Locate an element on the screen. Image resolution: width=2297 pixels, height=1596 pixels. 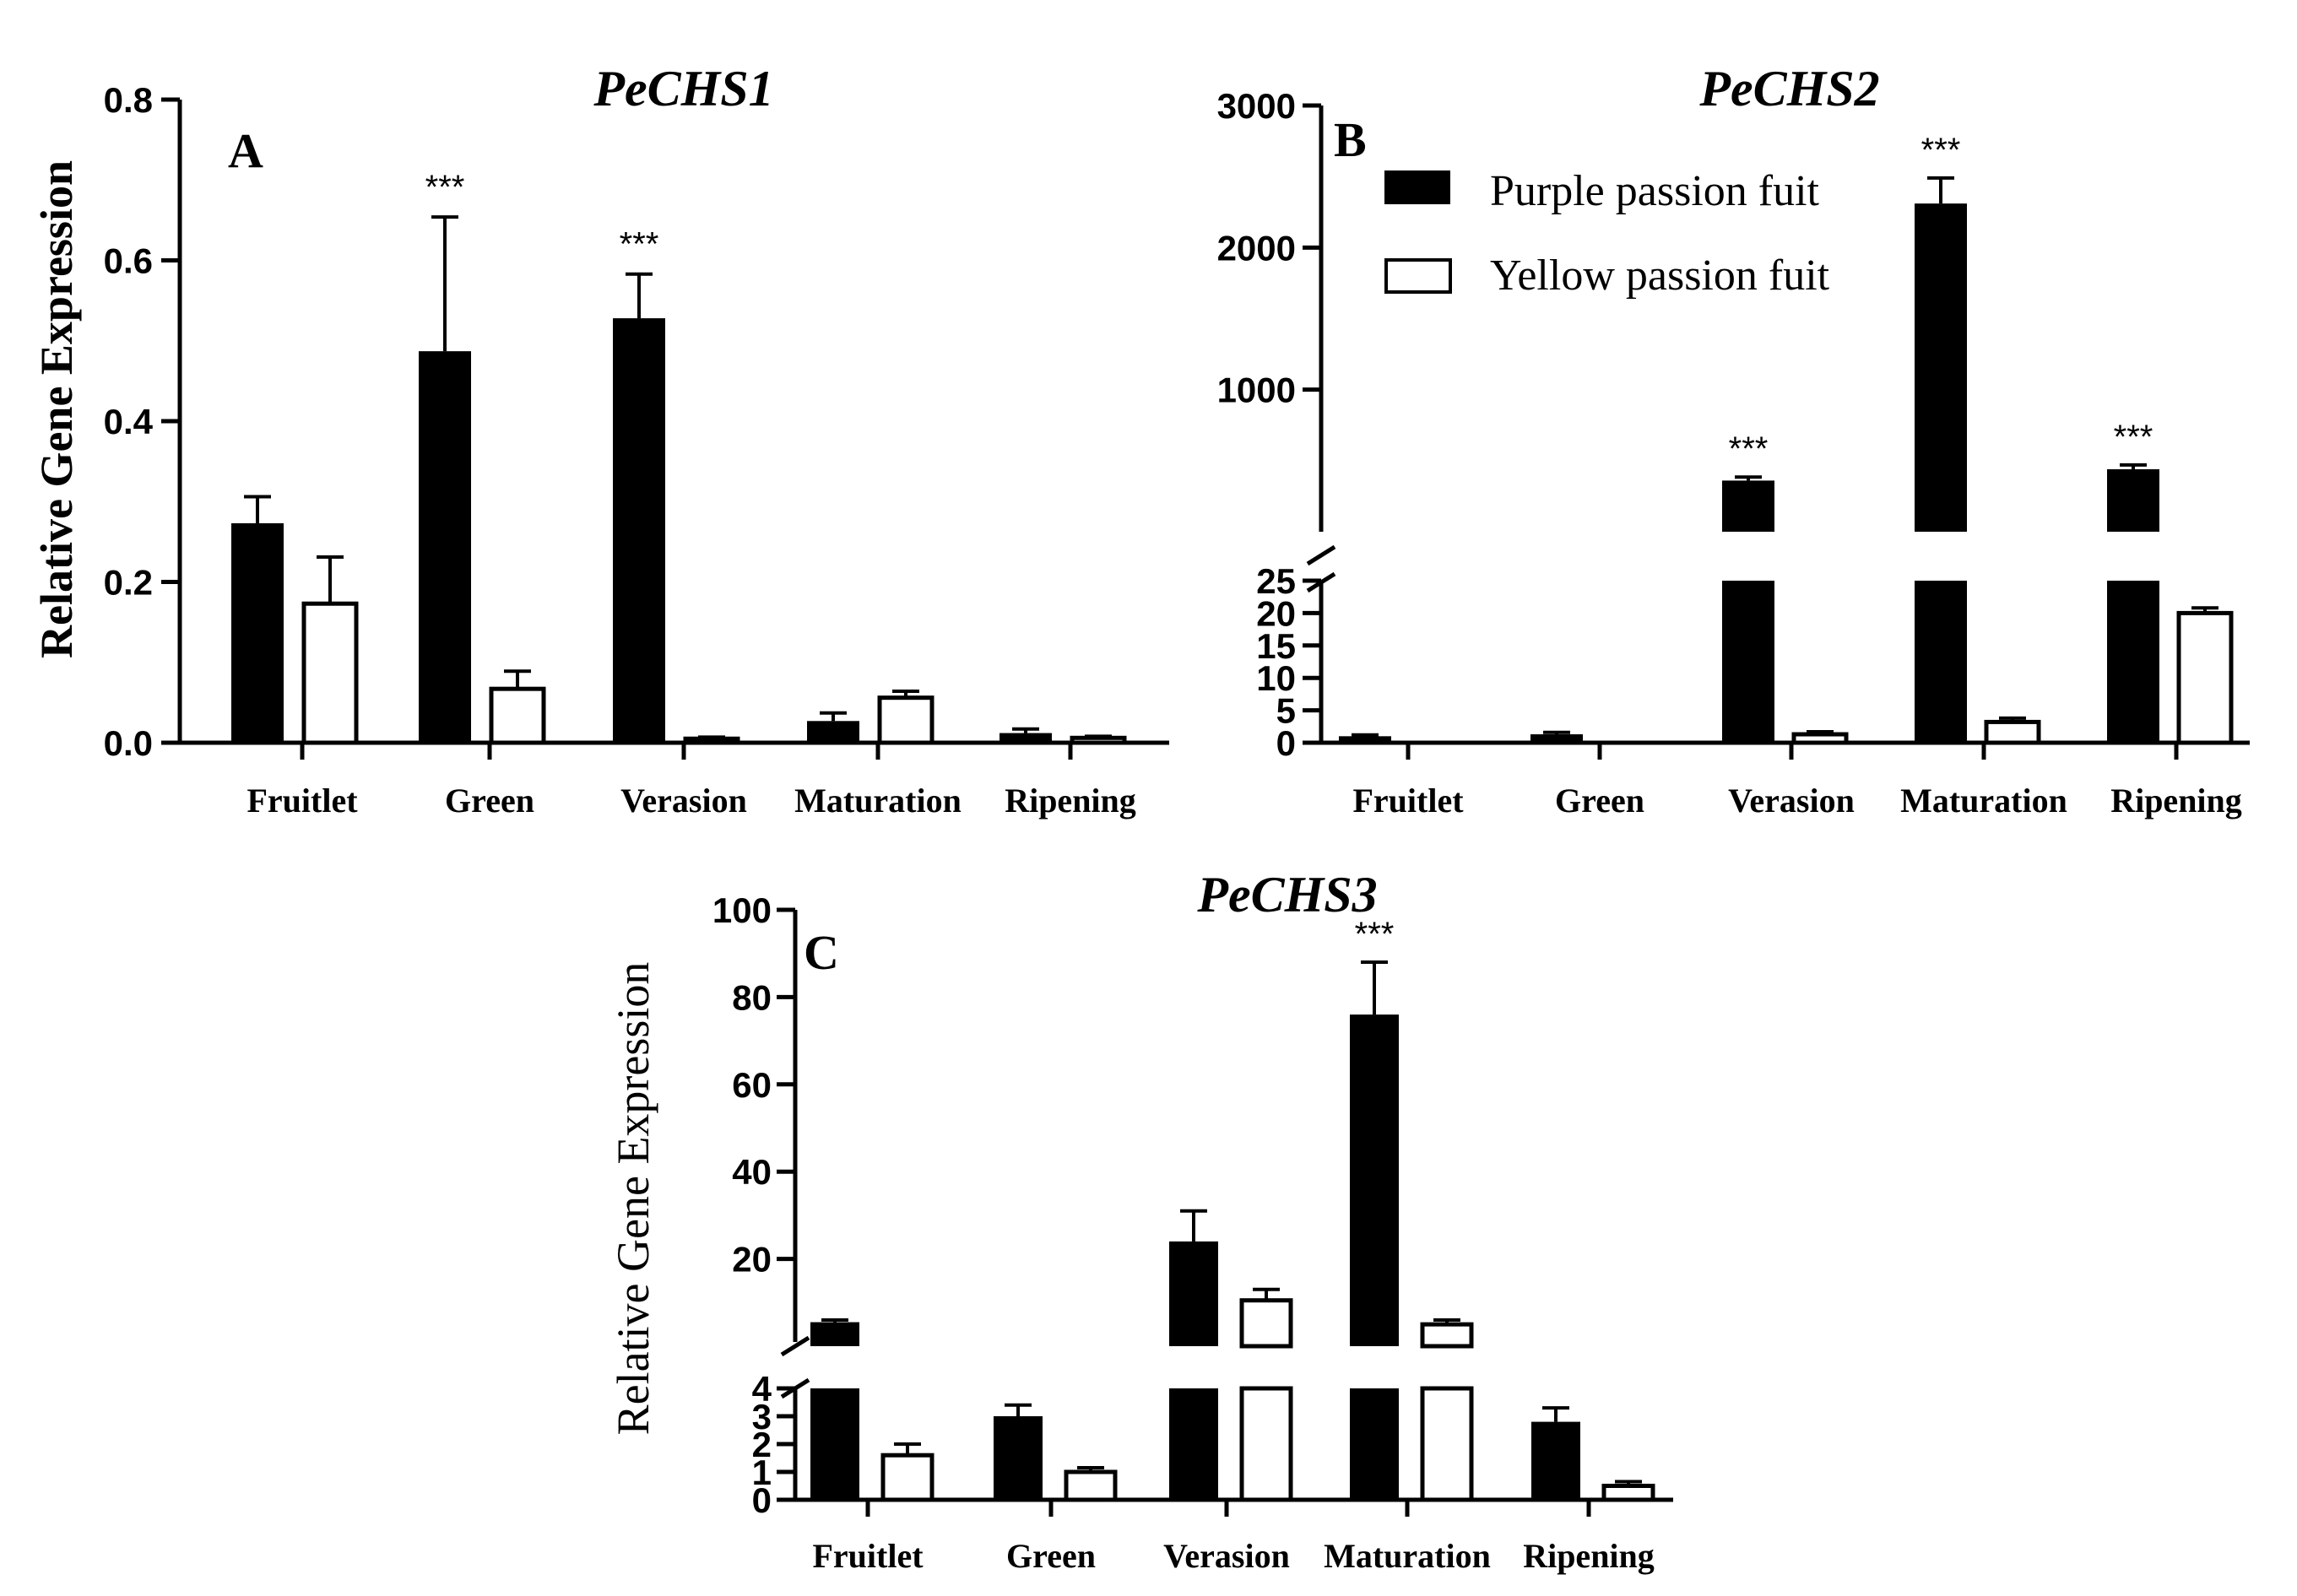
y-tick-label-b: 5 is located at coordinates (1286, 711).